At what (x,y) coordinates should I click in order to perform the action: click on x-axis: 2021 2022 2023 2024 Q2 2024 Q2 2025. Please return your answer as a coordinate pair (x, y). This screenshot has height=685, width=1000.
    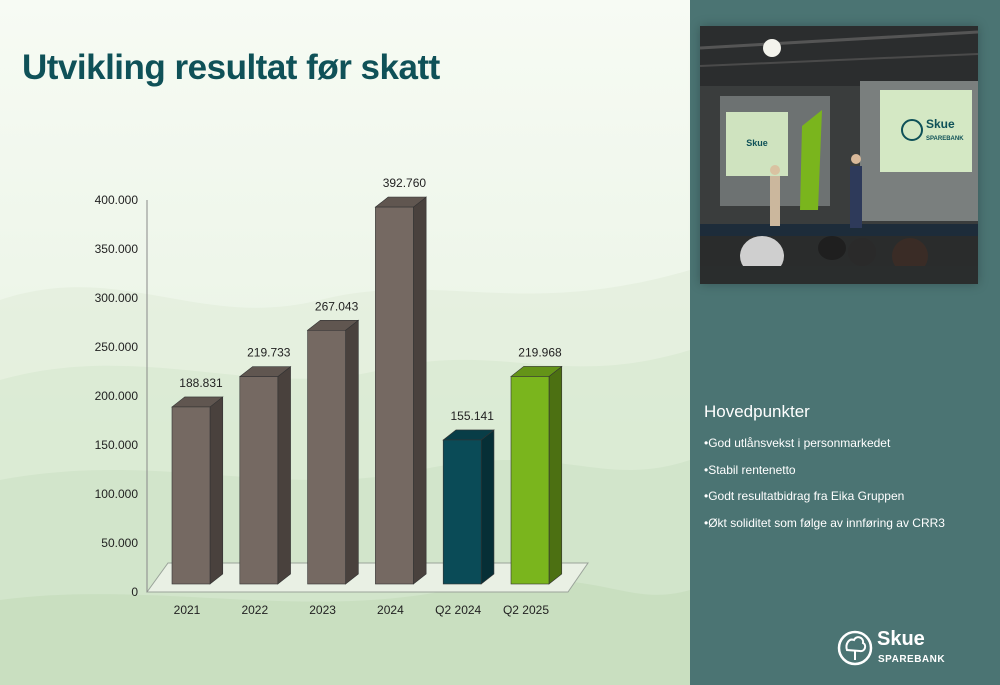
    Looking at the image, I should click on (362, 610).